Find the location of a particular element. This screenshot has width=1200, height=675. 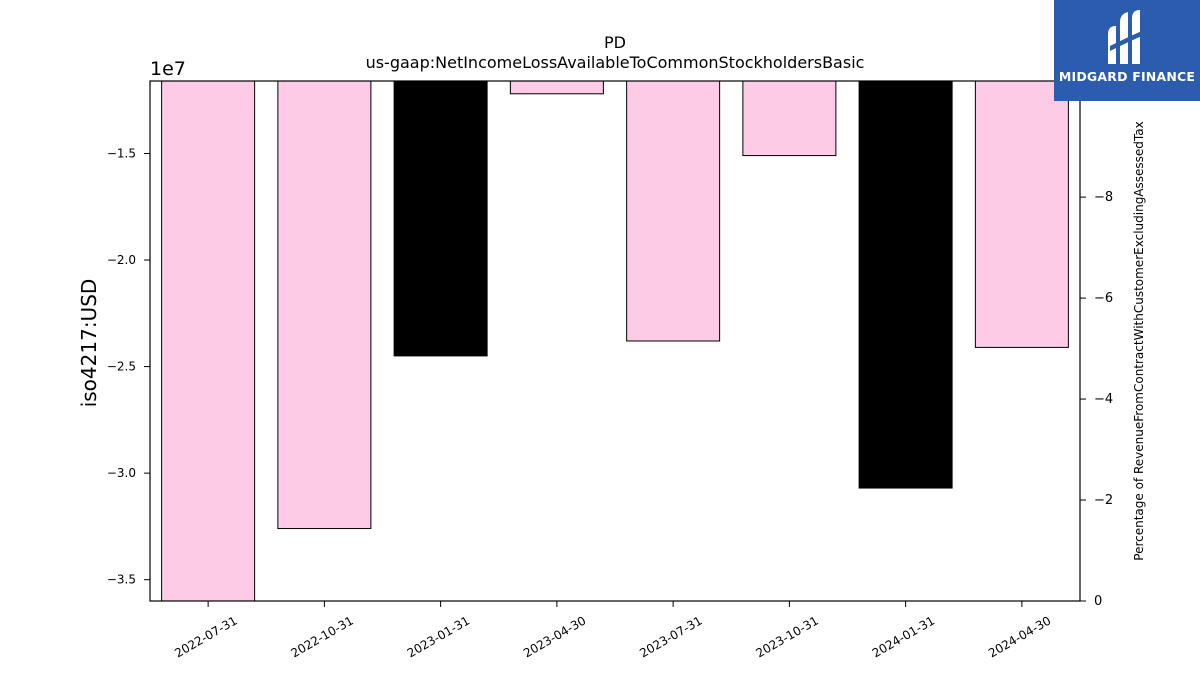

x-tick-label: 2023-01-31 is located at coordinates (438, 636).